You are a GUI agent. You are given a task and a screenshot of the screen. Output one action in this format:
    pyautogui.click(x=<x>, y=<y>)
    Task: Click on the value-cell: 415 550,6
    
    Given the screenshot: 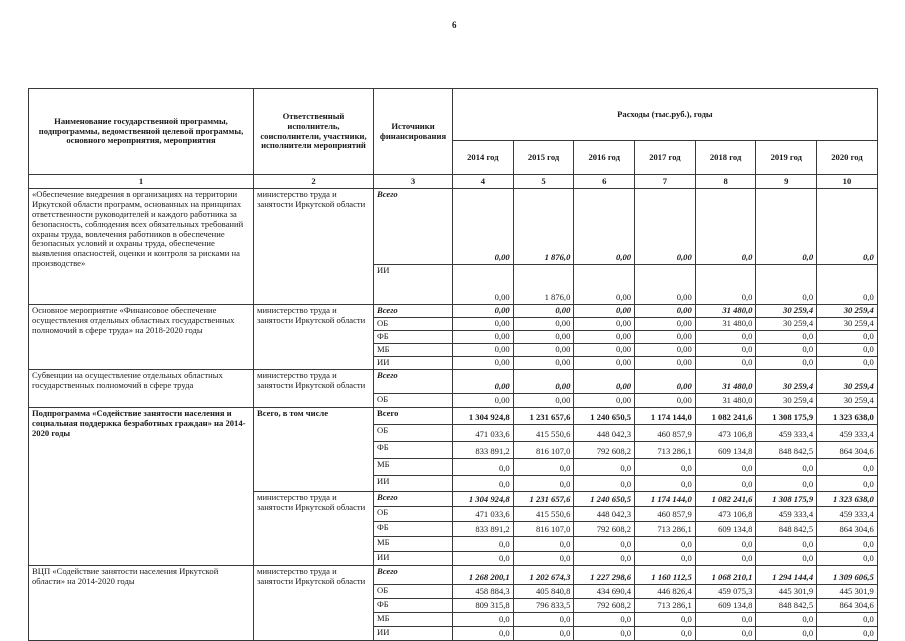 What is the action you would take?
    pyautogui.click(x=543, y=433)
    